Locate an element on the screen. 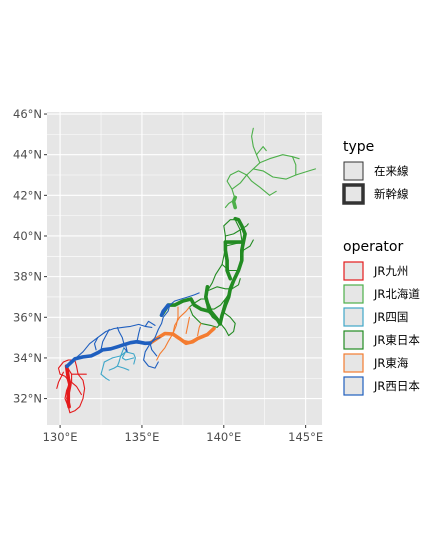  legend-operator-label: JR東日本 is located at coordinates (396, 340).